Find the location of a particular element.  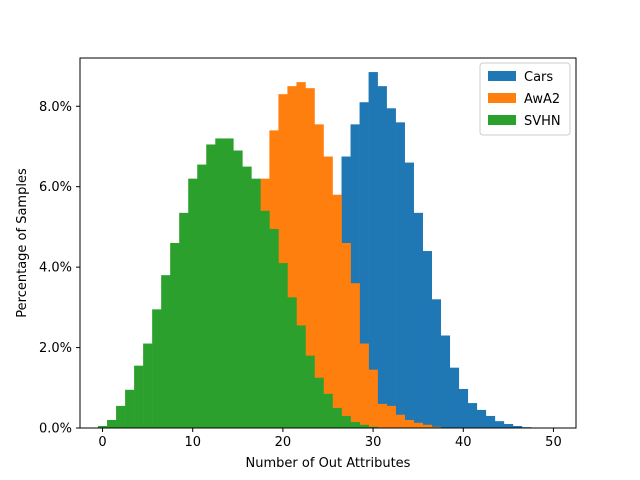

y-tick-label: 0.0% is located at coordinates (55, 429).